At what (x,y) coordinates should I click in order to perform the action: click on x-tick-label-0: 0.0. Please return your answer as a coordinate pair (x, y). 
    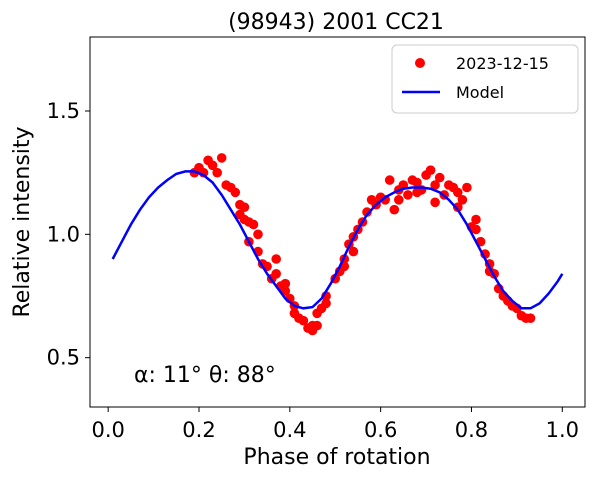
    Looking at the image, I should click on (107, 430).